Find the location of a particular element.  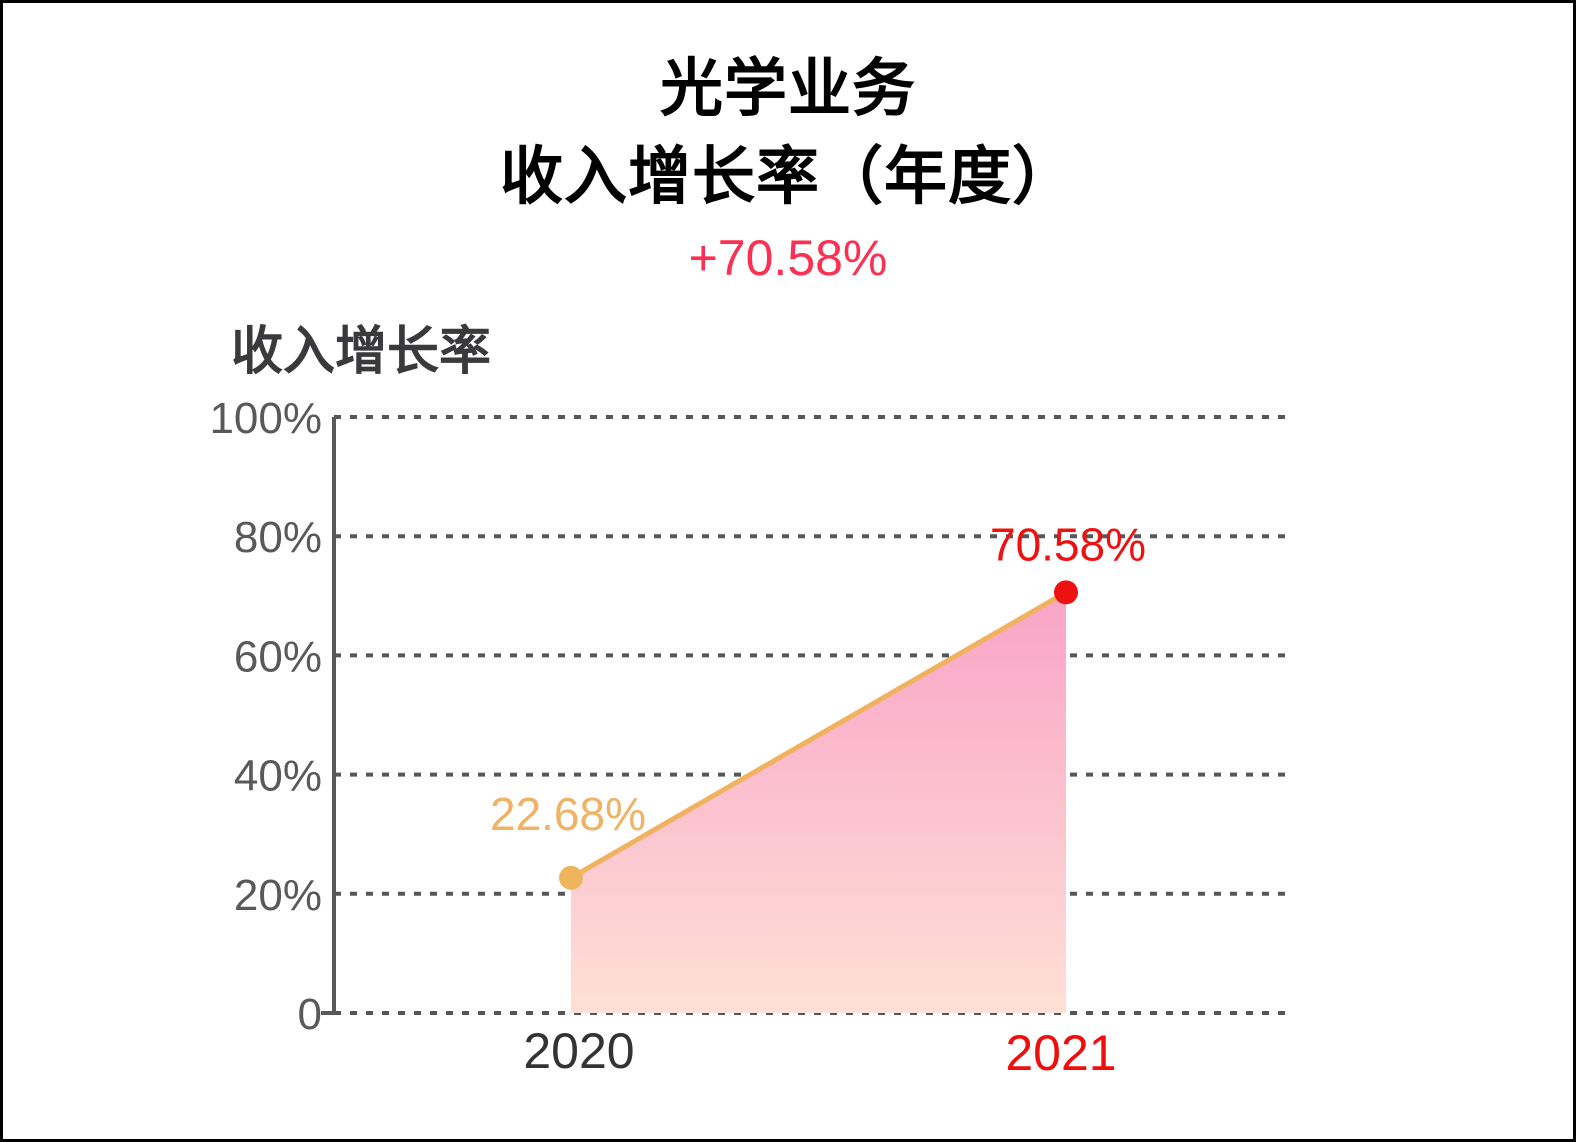

data-point-2021 is located at coordinates (1066, 592).